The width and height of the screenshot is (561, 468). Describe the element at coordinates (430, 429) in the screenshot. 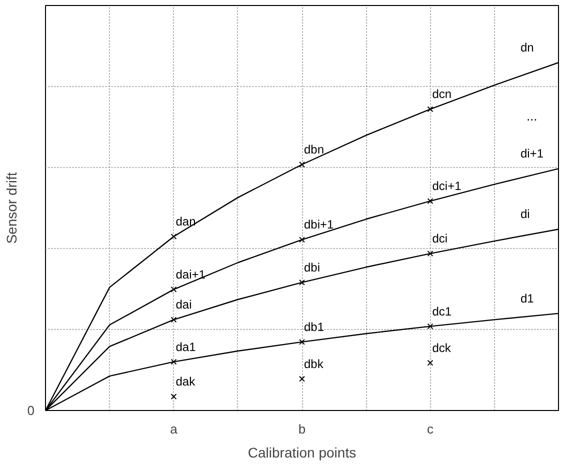

I see `x-tick-label: c` at that location.